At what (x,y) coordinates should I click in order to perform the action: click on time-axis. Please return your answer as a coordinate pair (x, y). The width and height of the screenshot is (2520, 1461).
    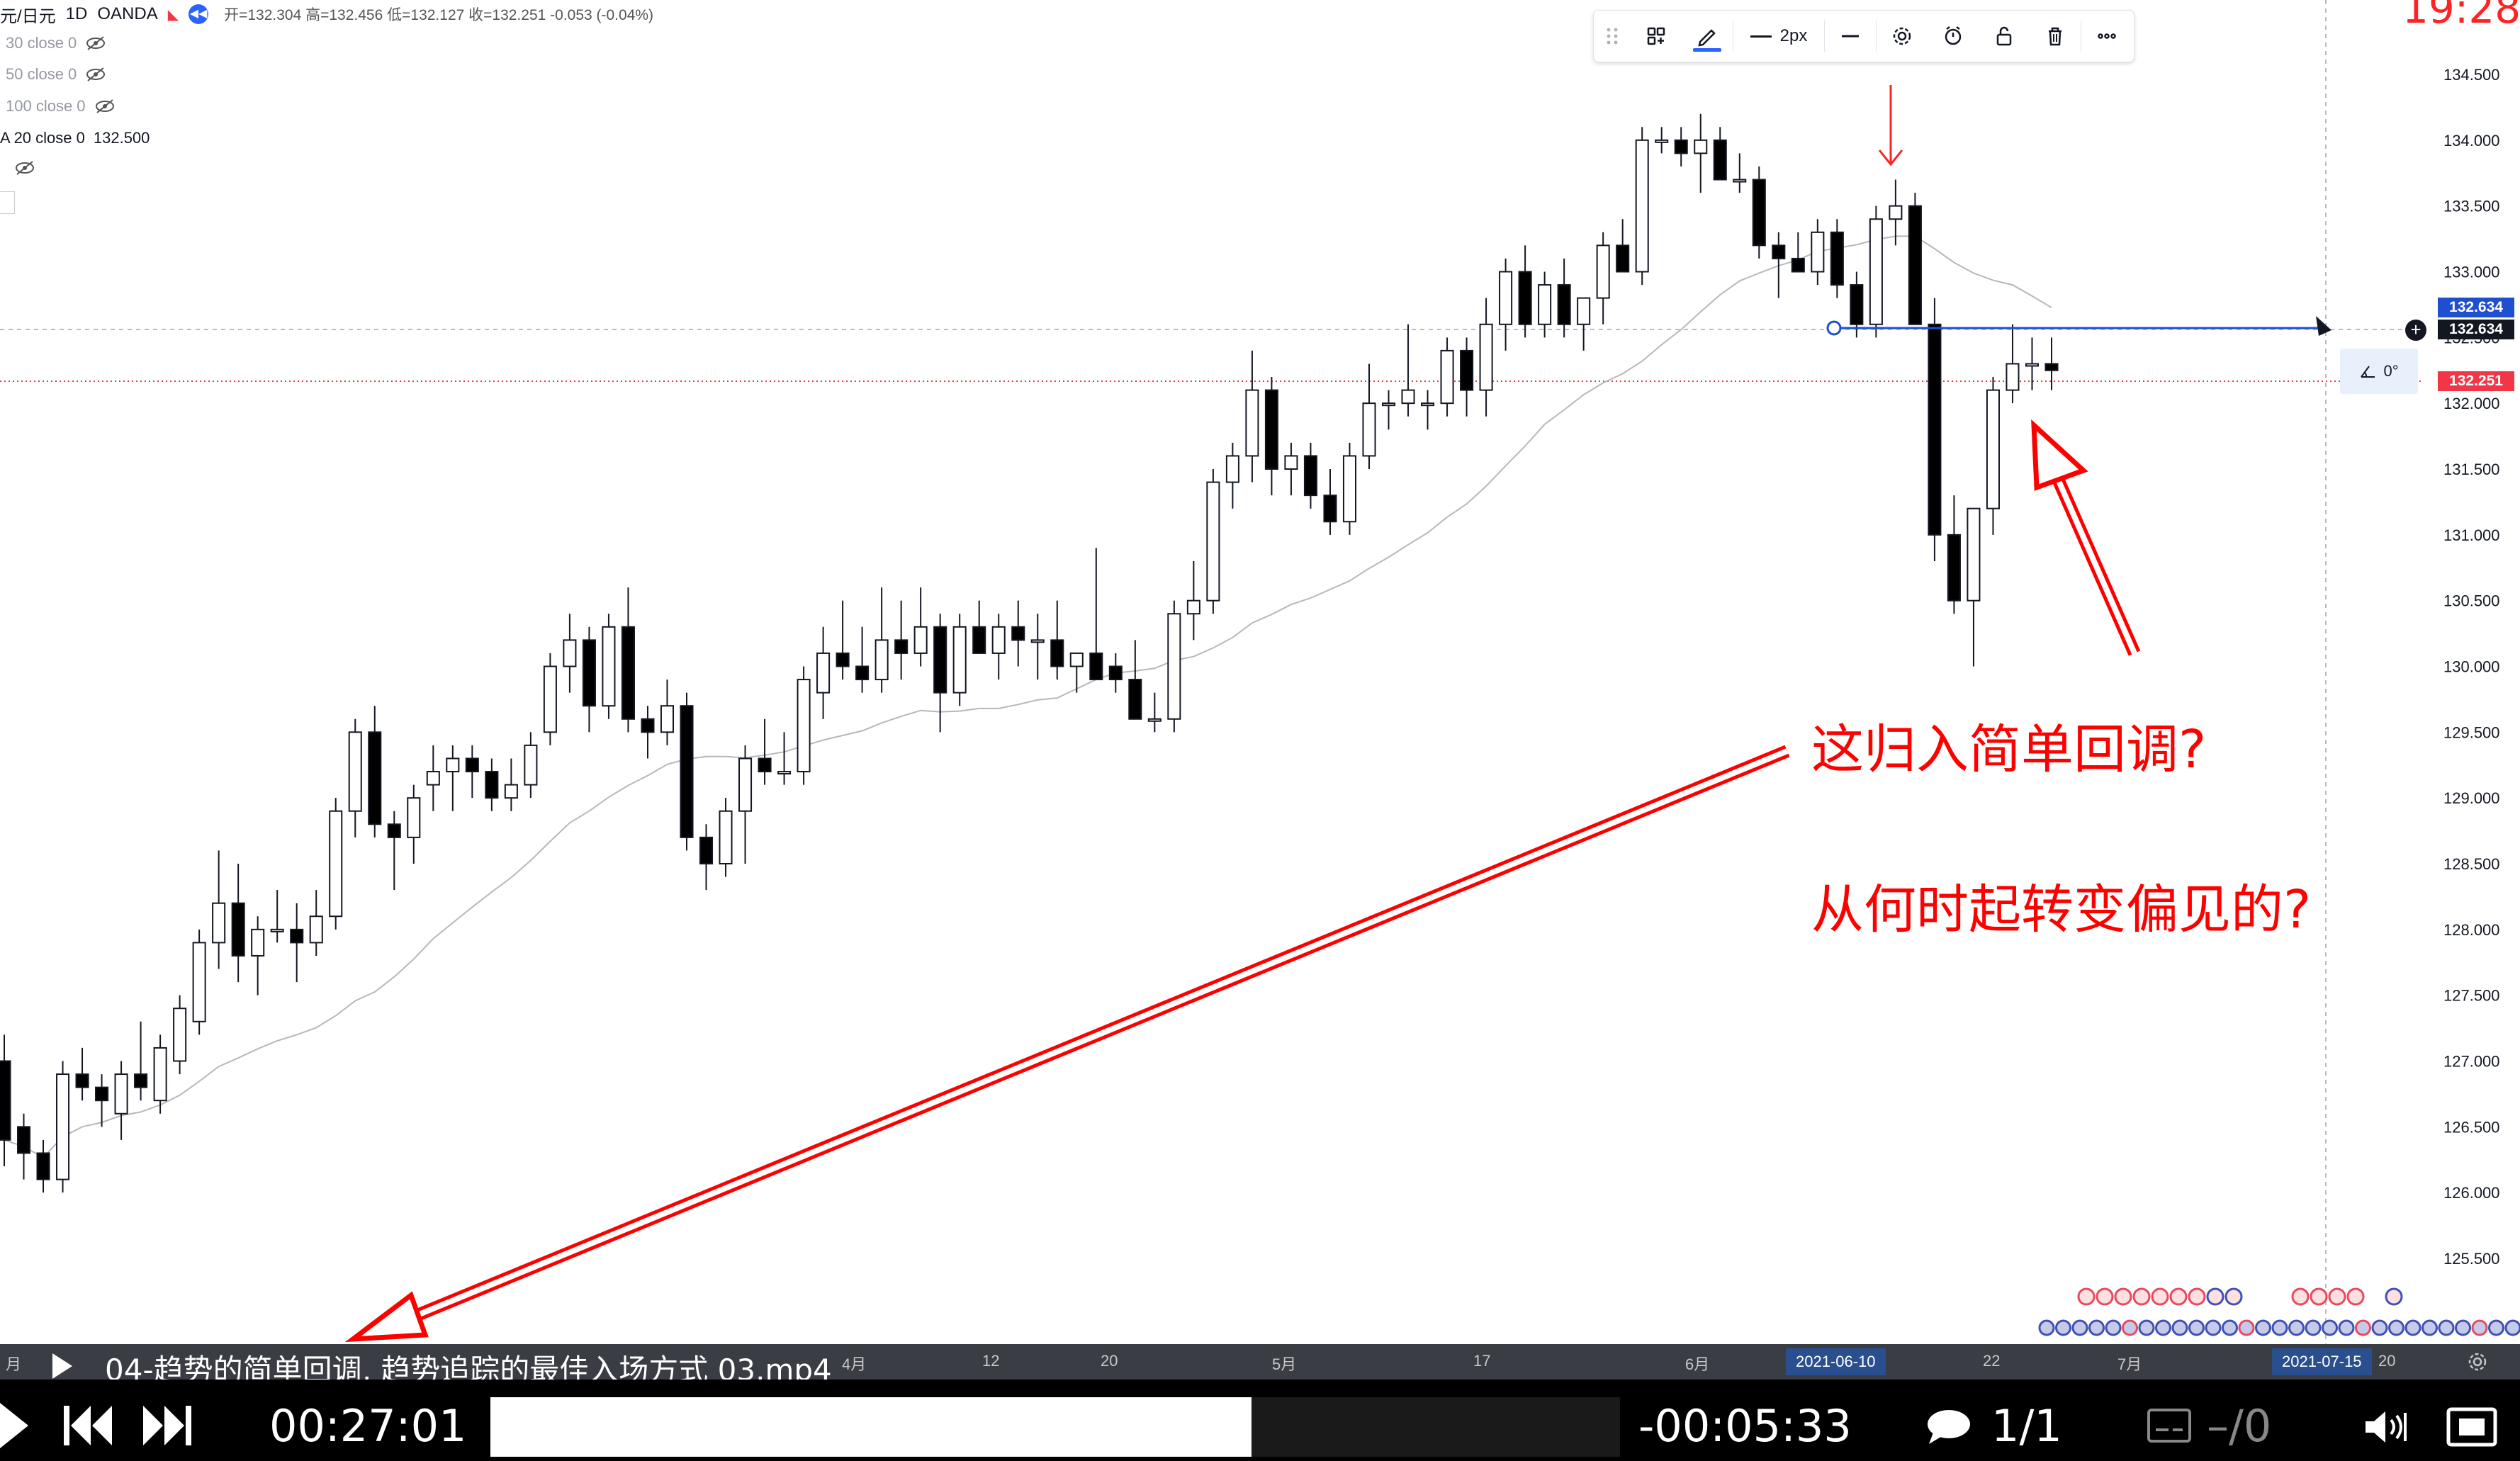
    Looking at the image, I should click on (1260, 1362).